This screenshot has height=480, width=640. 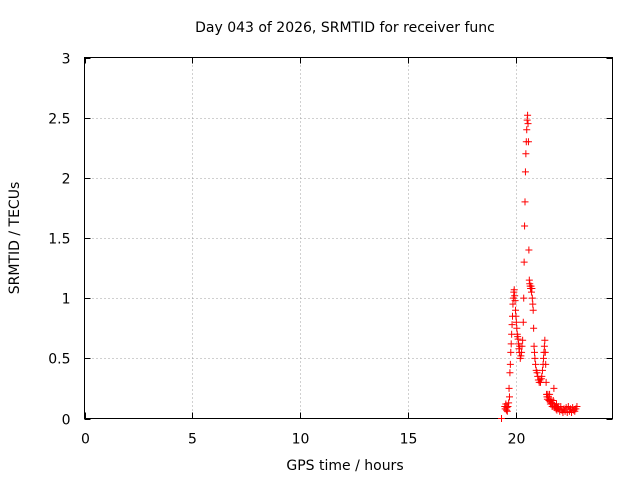 I want to click on x-axis-label: GPS time / hours, so click(x=344, y=466).